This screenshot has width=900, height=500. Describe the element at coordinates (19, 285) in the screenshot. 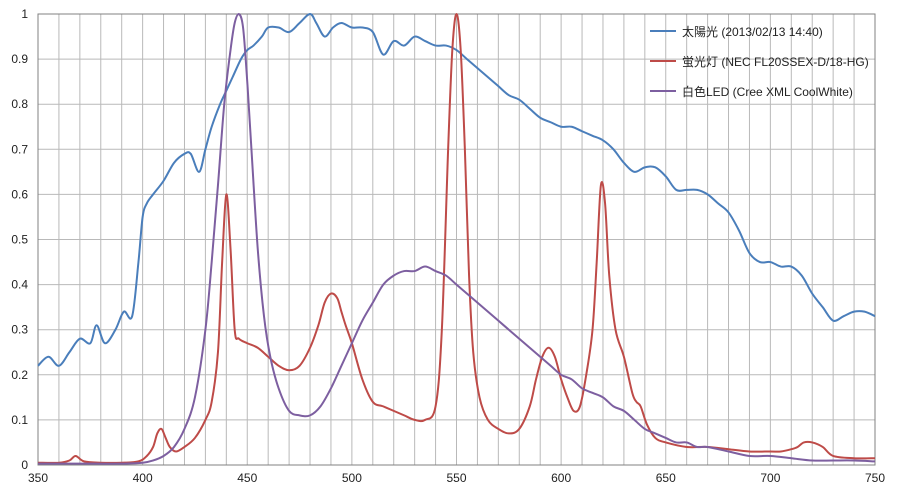

I see `y-tick-label: 0.4` at that location.